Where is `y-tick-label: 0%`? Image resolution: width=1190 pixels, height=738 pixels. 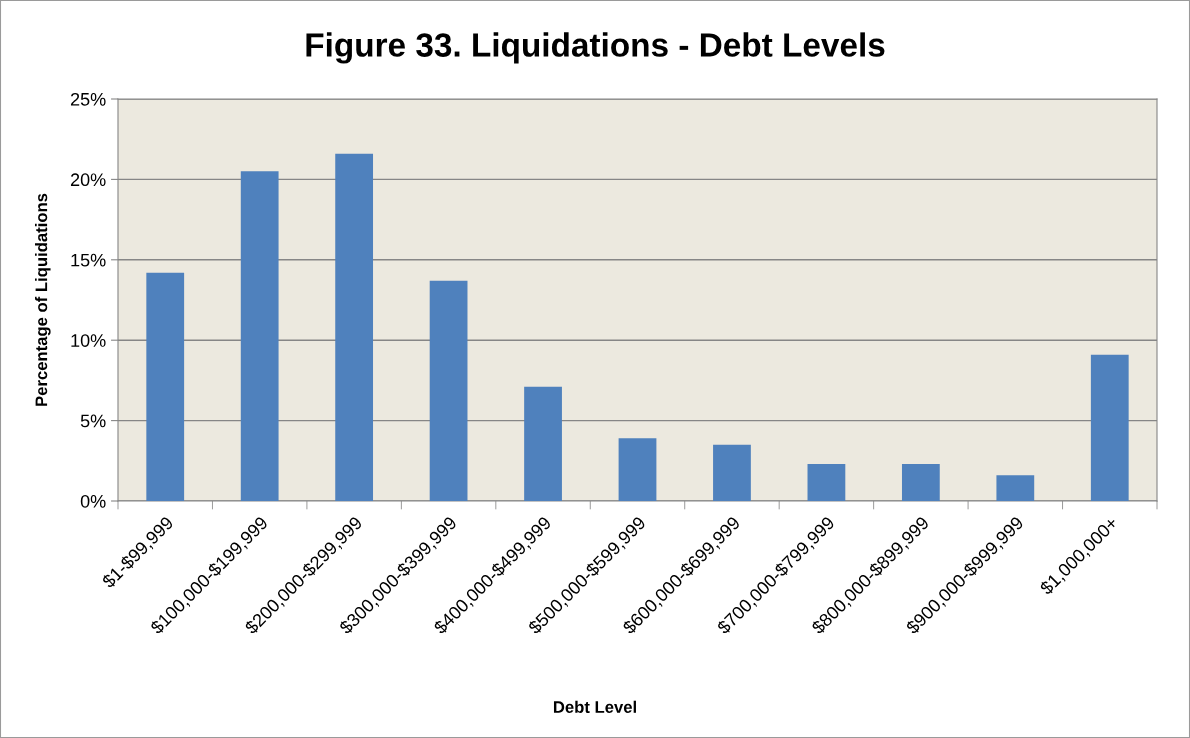 y-tick-label: 0% is located at coordinates (93, 501).